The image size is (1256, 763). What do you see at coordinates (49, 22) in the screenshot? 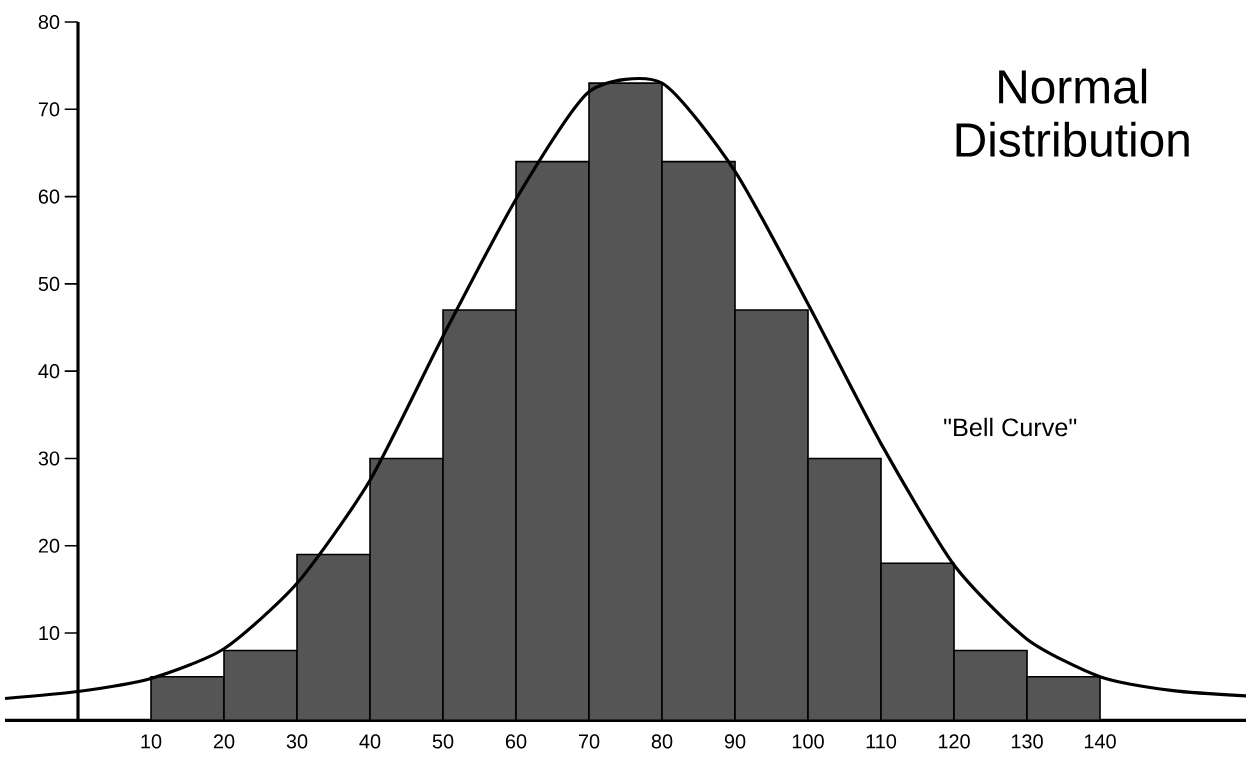
I see `y-tick-label: 80` at bounding box center [49, 22].